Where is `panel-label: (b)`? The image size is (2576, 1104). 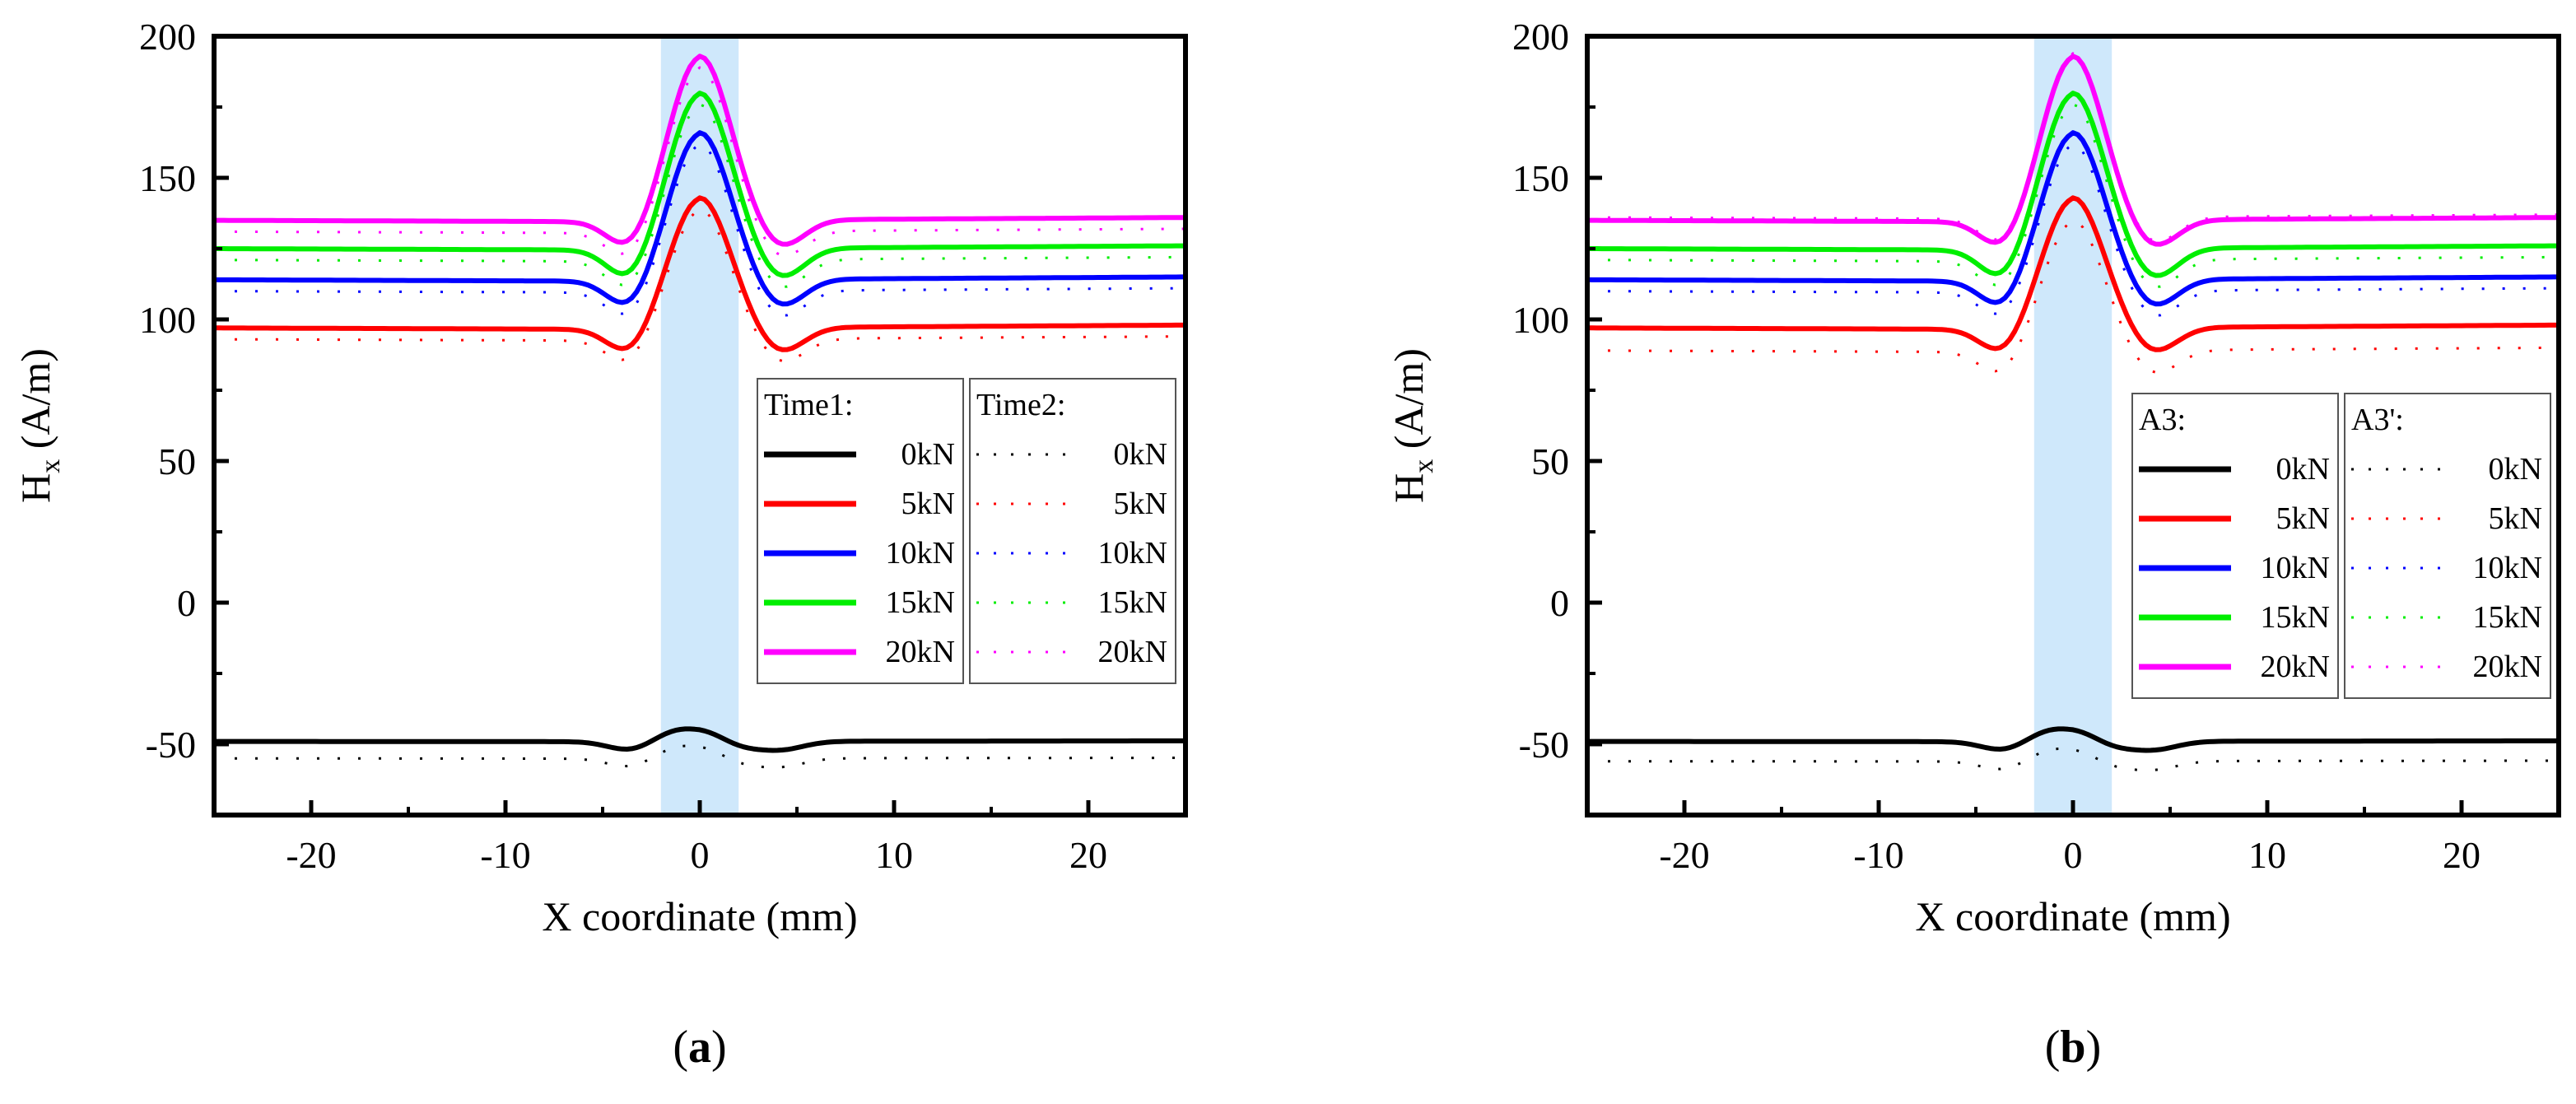
panel-label: (b) is located at coordinates (2073, 1047).